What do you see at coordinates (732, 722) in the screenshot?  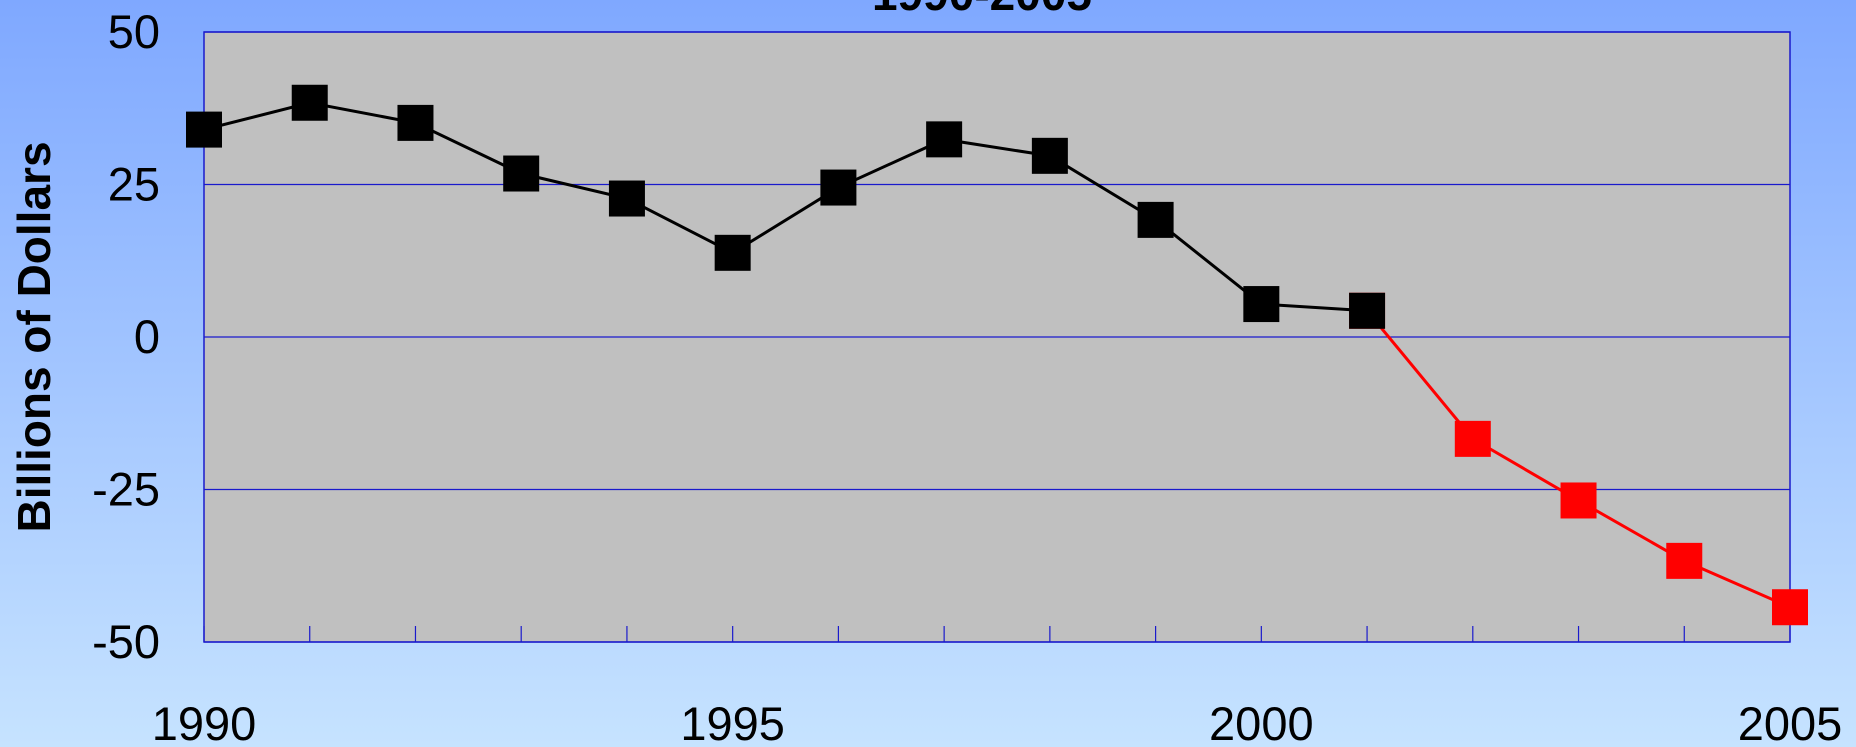 I see `x-tick-label: 1995` at bounding box center [732, 722].